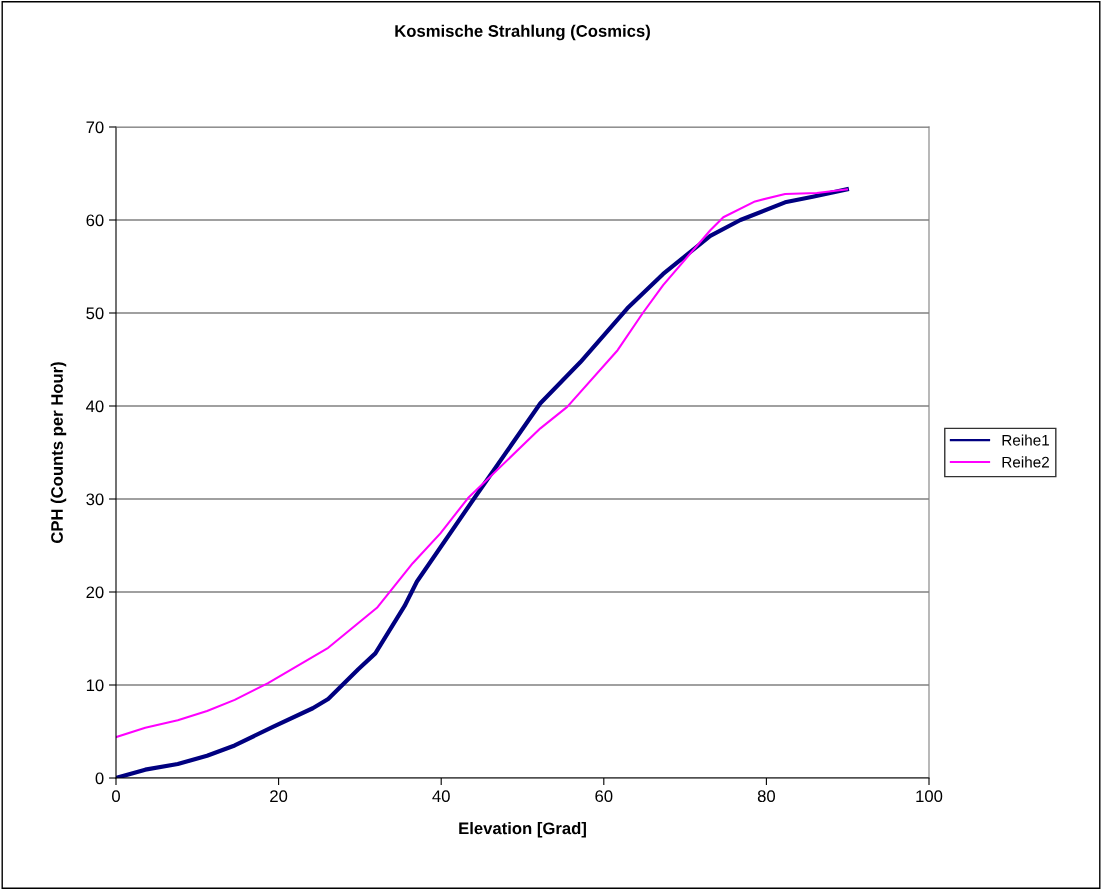 Image resolution: width=1102 pixels, height=890 pixels. What do you see at coordinates (522, 32) in the screenshot?
I see `chart-title: Kosmische Strahlung (Cosmics)` at bounding box center [522, 32].